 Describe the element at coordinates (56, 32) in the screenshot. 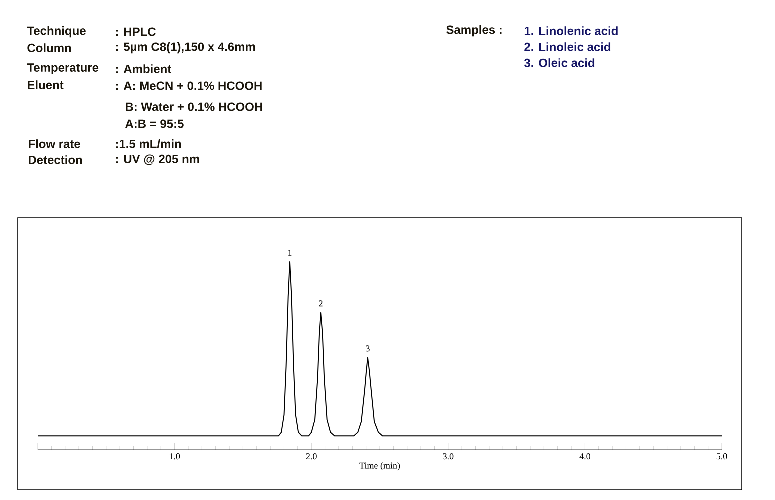

I see `text: Technique` at that location.